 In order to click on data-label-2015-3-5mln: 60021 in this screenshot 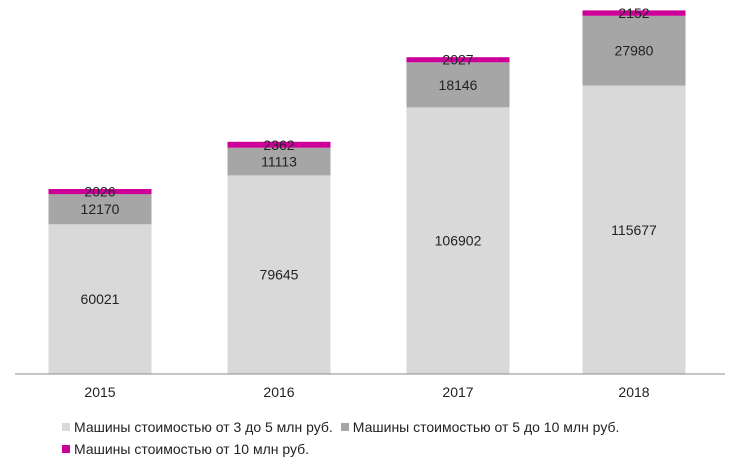, I will do `click(100, 299)`.